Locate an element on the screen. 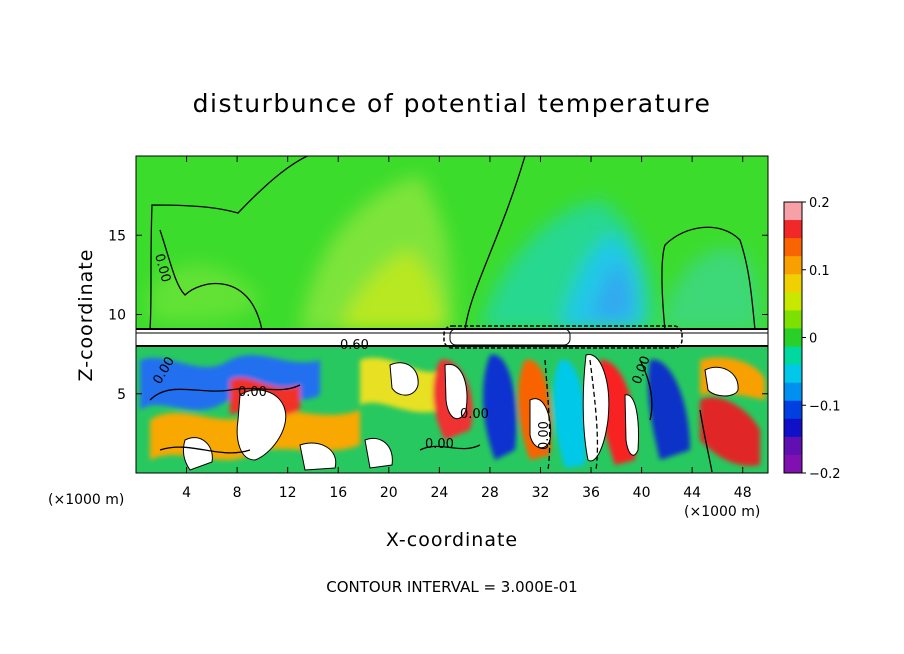 This screenshot has height=654, width=904. colorbar-tick-label: 0 is located at coordinates (813, 339).